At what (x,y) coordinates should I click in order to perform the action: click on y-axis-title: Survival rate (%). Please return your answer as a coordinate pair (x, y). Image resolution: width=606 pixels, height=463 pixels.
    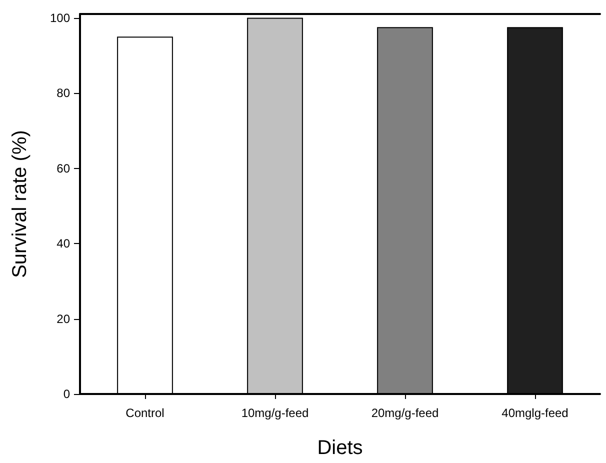
    Looking at the image, I should click on (20, 204).